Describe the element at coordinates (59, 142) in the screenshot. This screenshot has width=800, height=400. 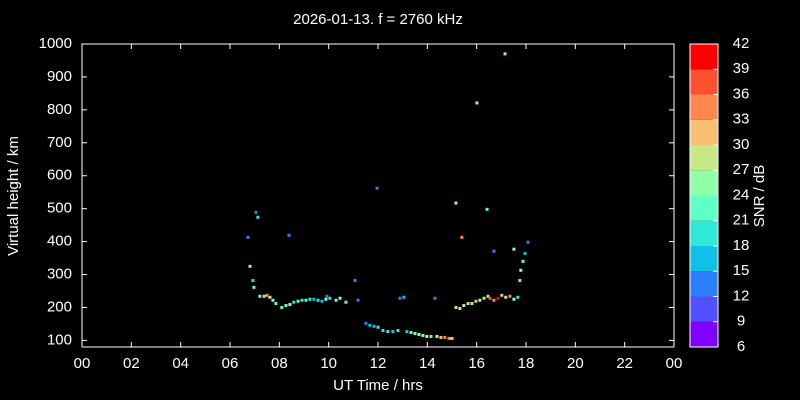
I see `y-tick-label: 700` at that location.